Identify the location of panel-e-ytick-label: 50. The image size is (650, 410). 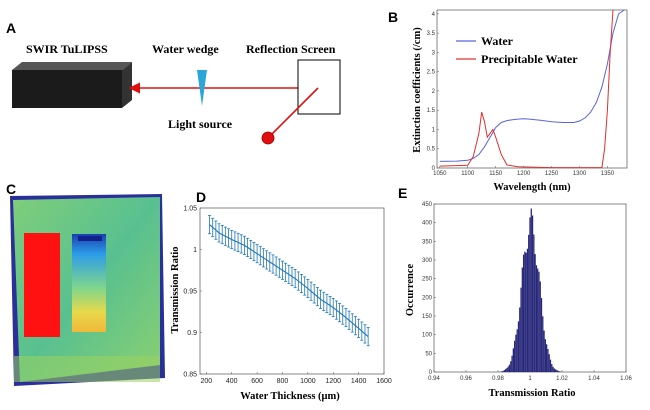
(428, 354).